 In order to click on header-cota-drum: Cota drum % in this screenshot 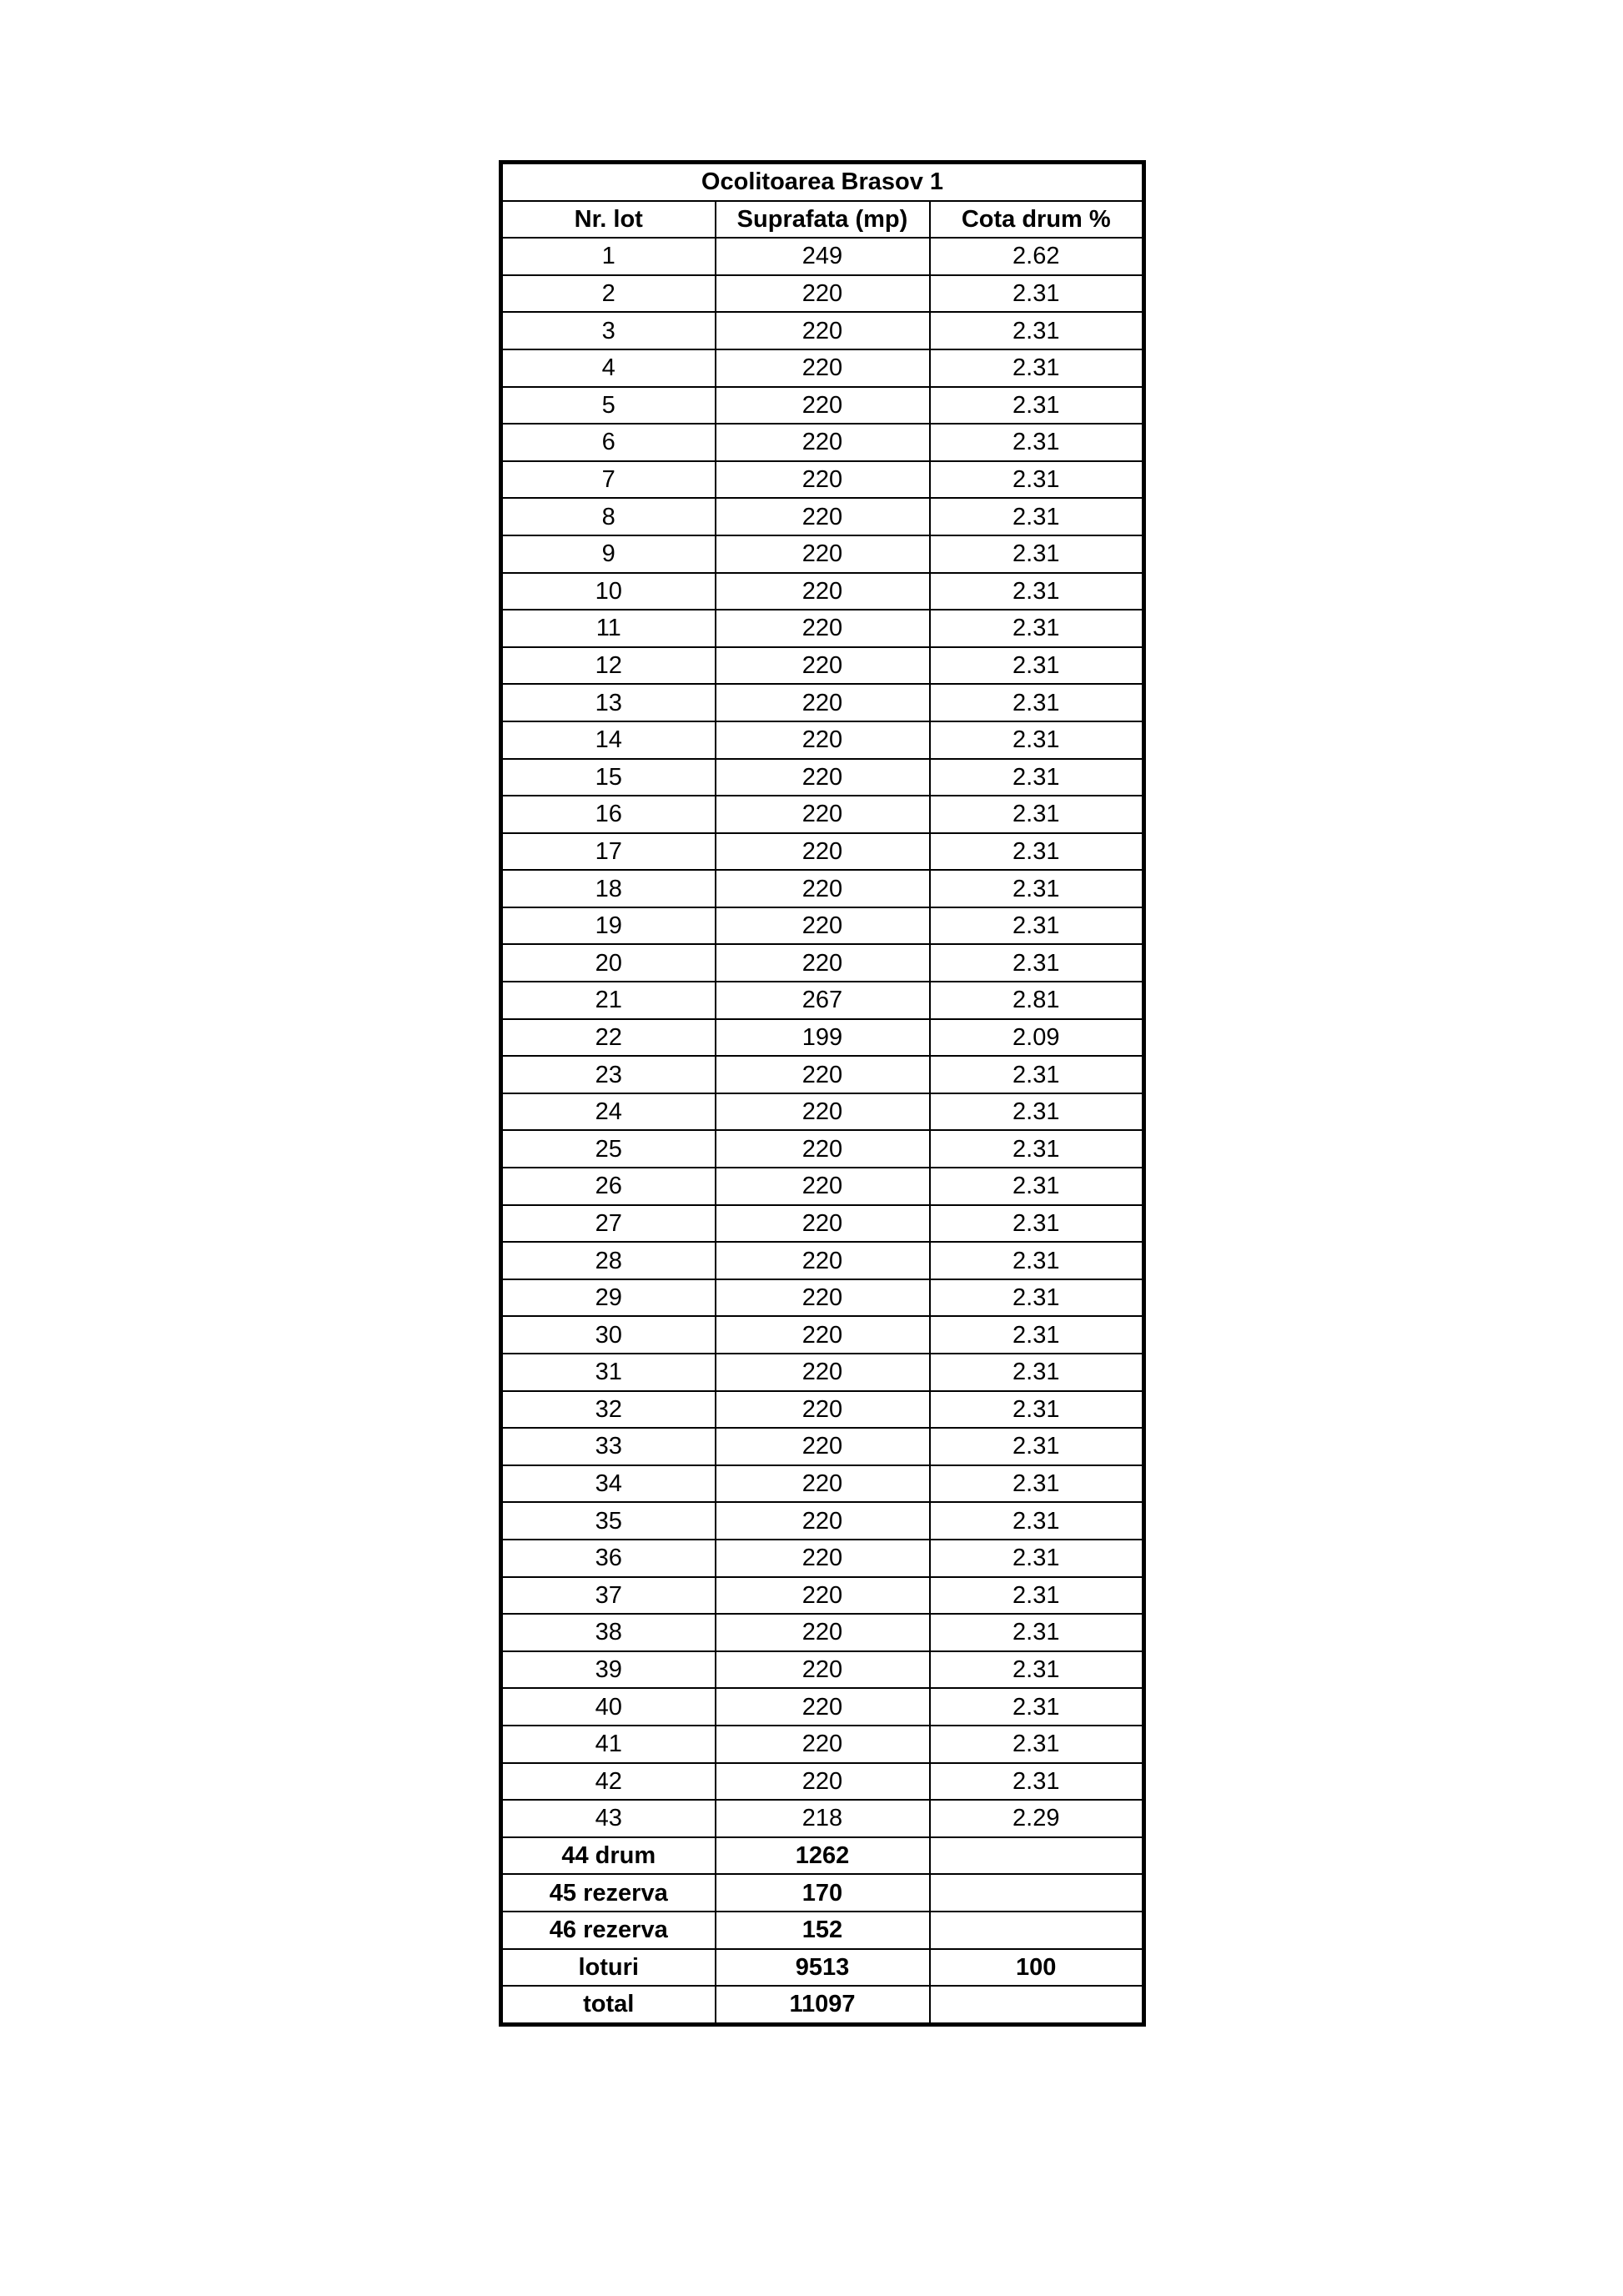, I will do `click(1036, 219)`.